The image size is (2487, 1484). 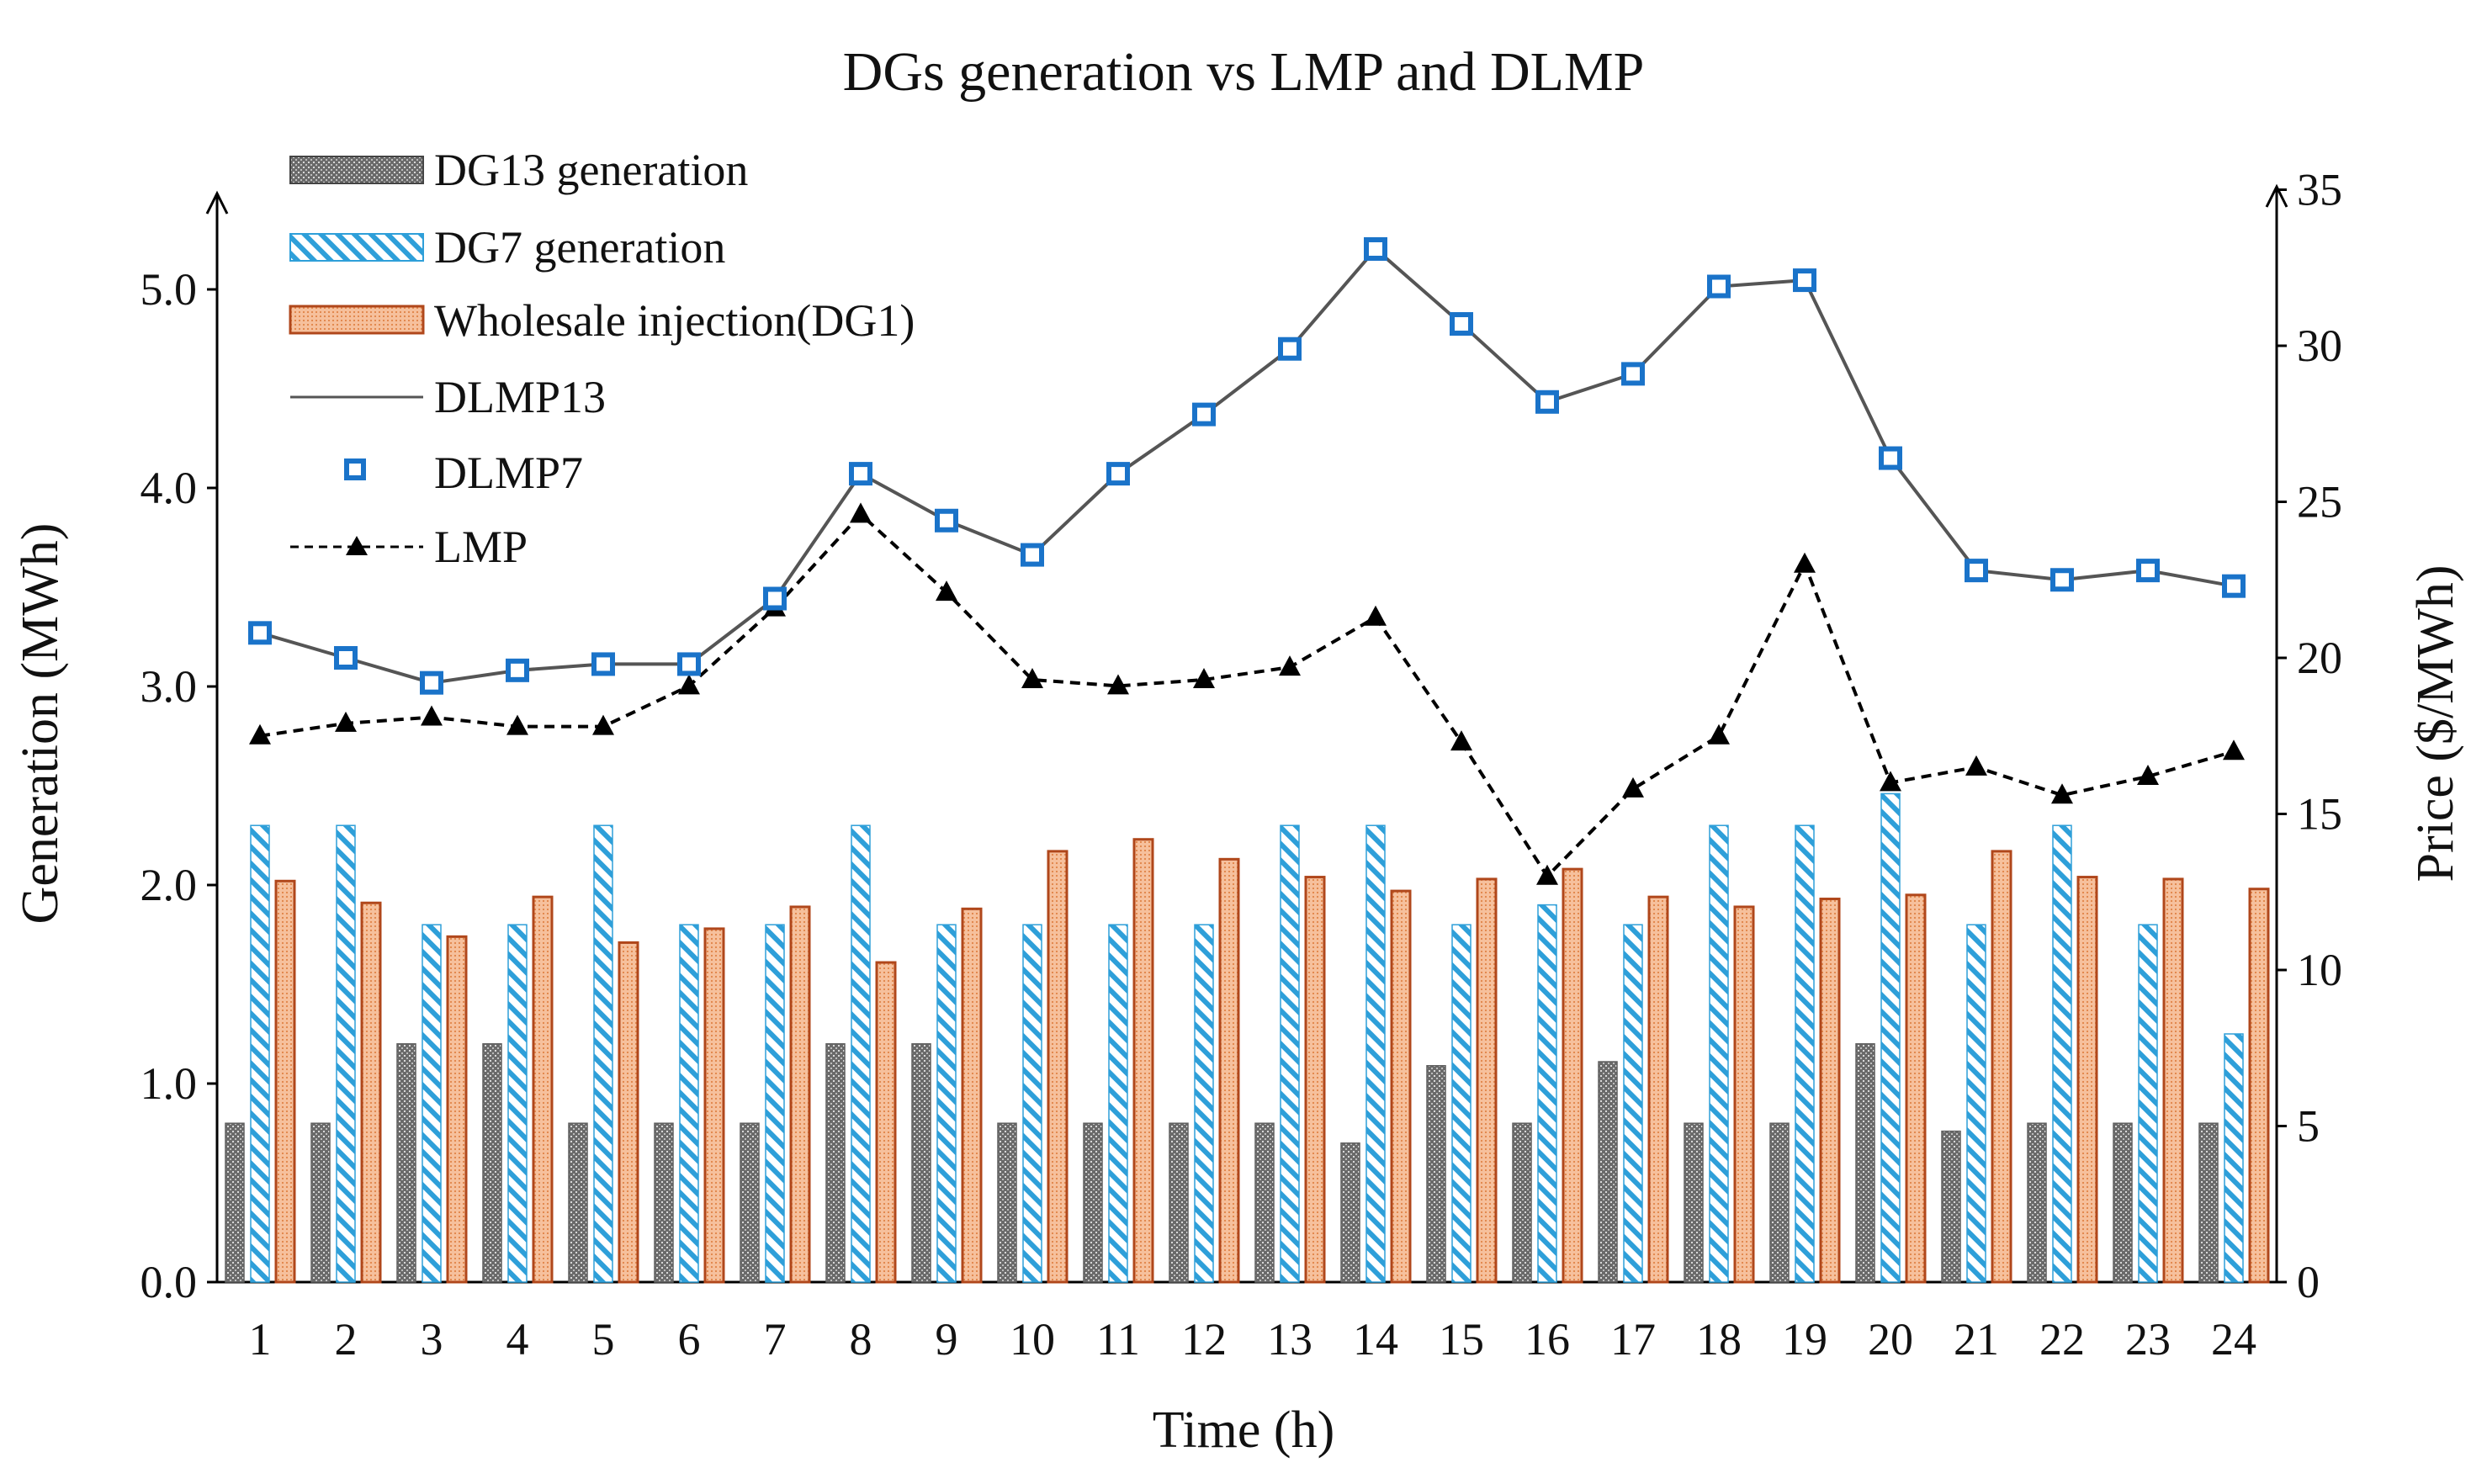 What do you see at coordinates (1375, 1339) in the screenshot?
I see `x-tick-label: 14` at bounding box center [1375, 1339].